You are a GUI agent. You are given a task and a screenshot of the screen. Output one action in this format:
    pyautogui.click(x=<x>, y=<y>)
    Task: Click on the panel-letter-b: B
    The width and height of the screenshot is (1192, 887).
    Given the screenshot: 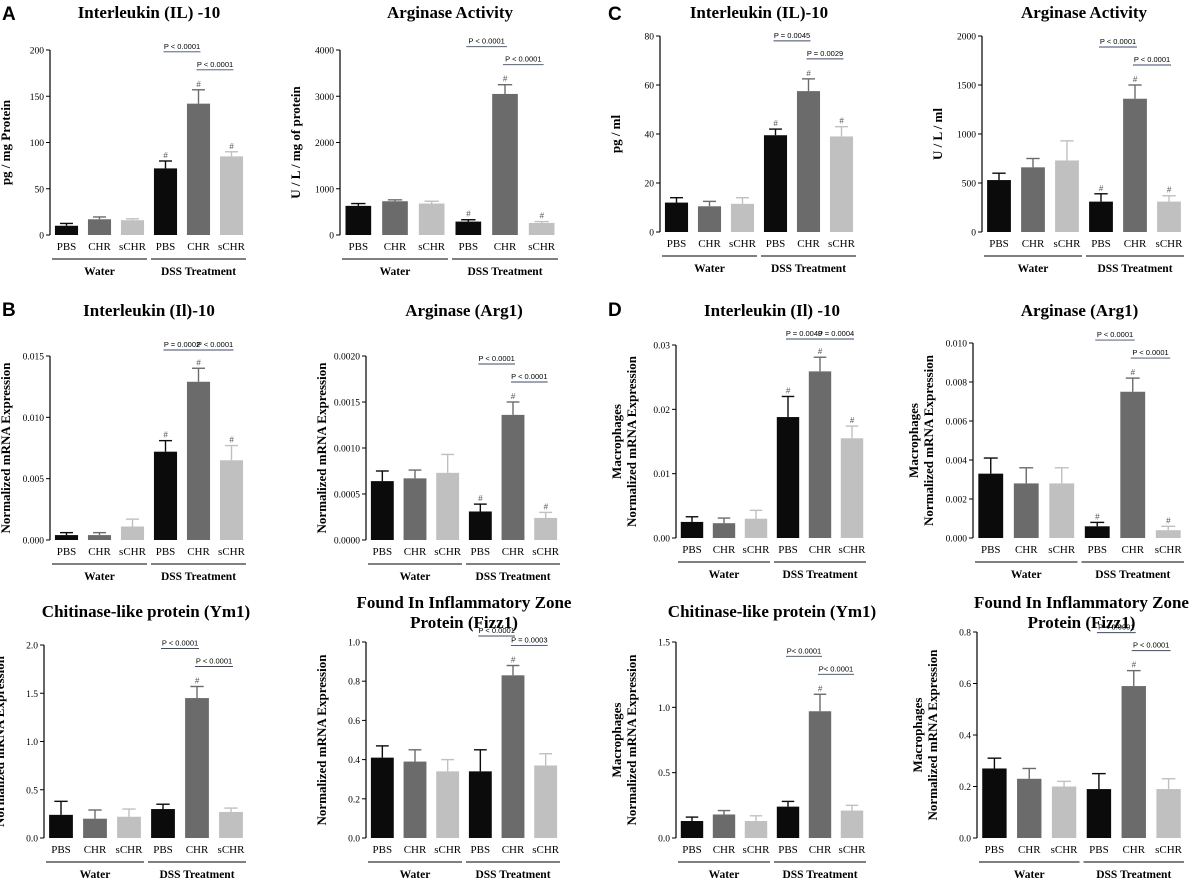 What is the action you would take?
    pyautogui.click(x=9, y=310)
    